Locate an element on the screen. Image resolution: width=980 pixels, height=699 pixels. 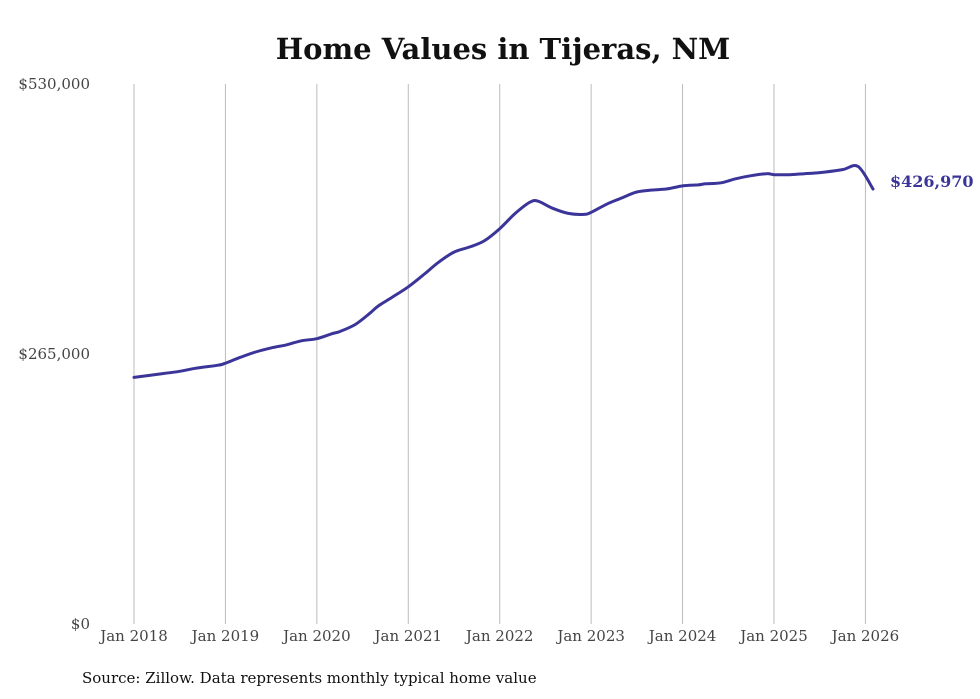
x-tick-label: Jan 2025 is located at coordinates (773, 636).